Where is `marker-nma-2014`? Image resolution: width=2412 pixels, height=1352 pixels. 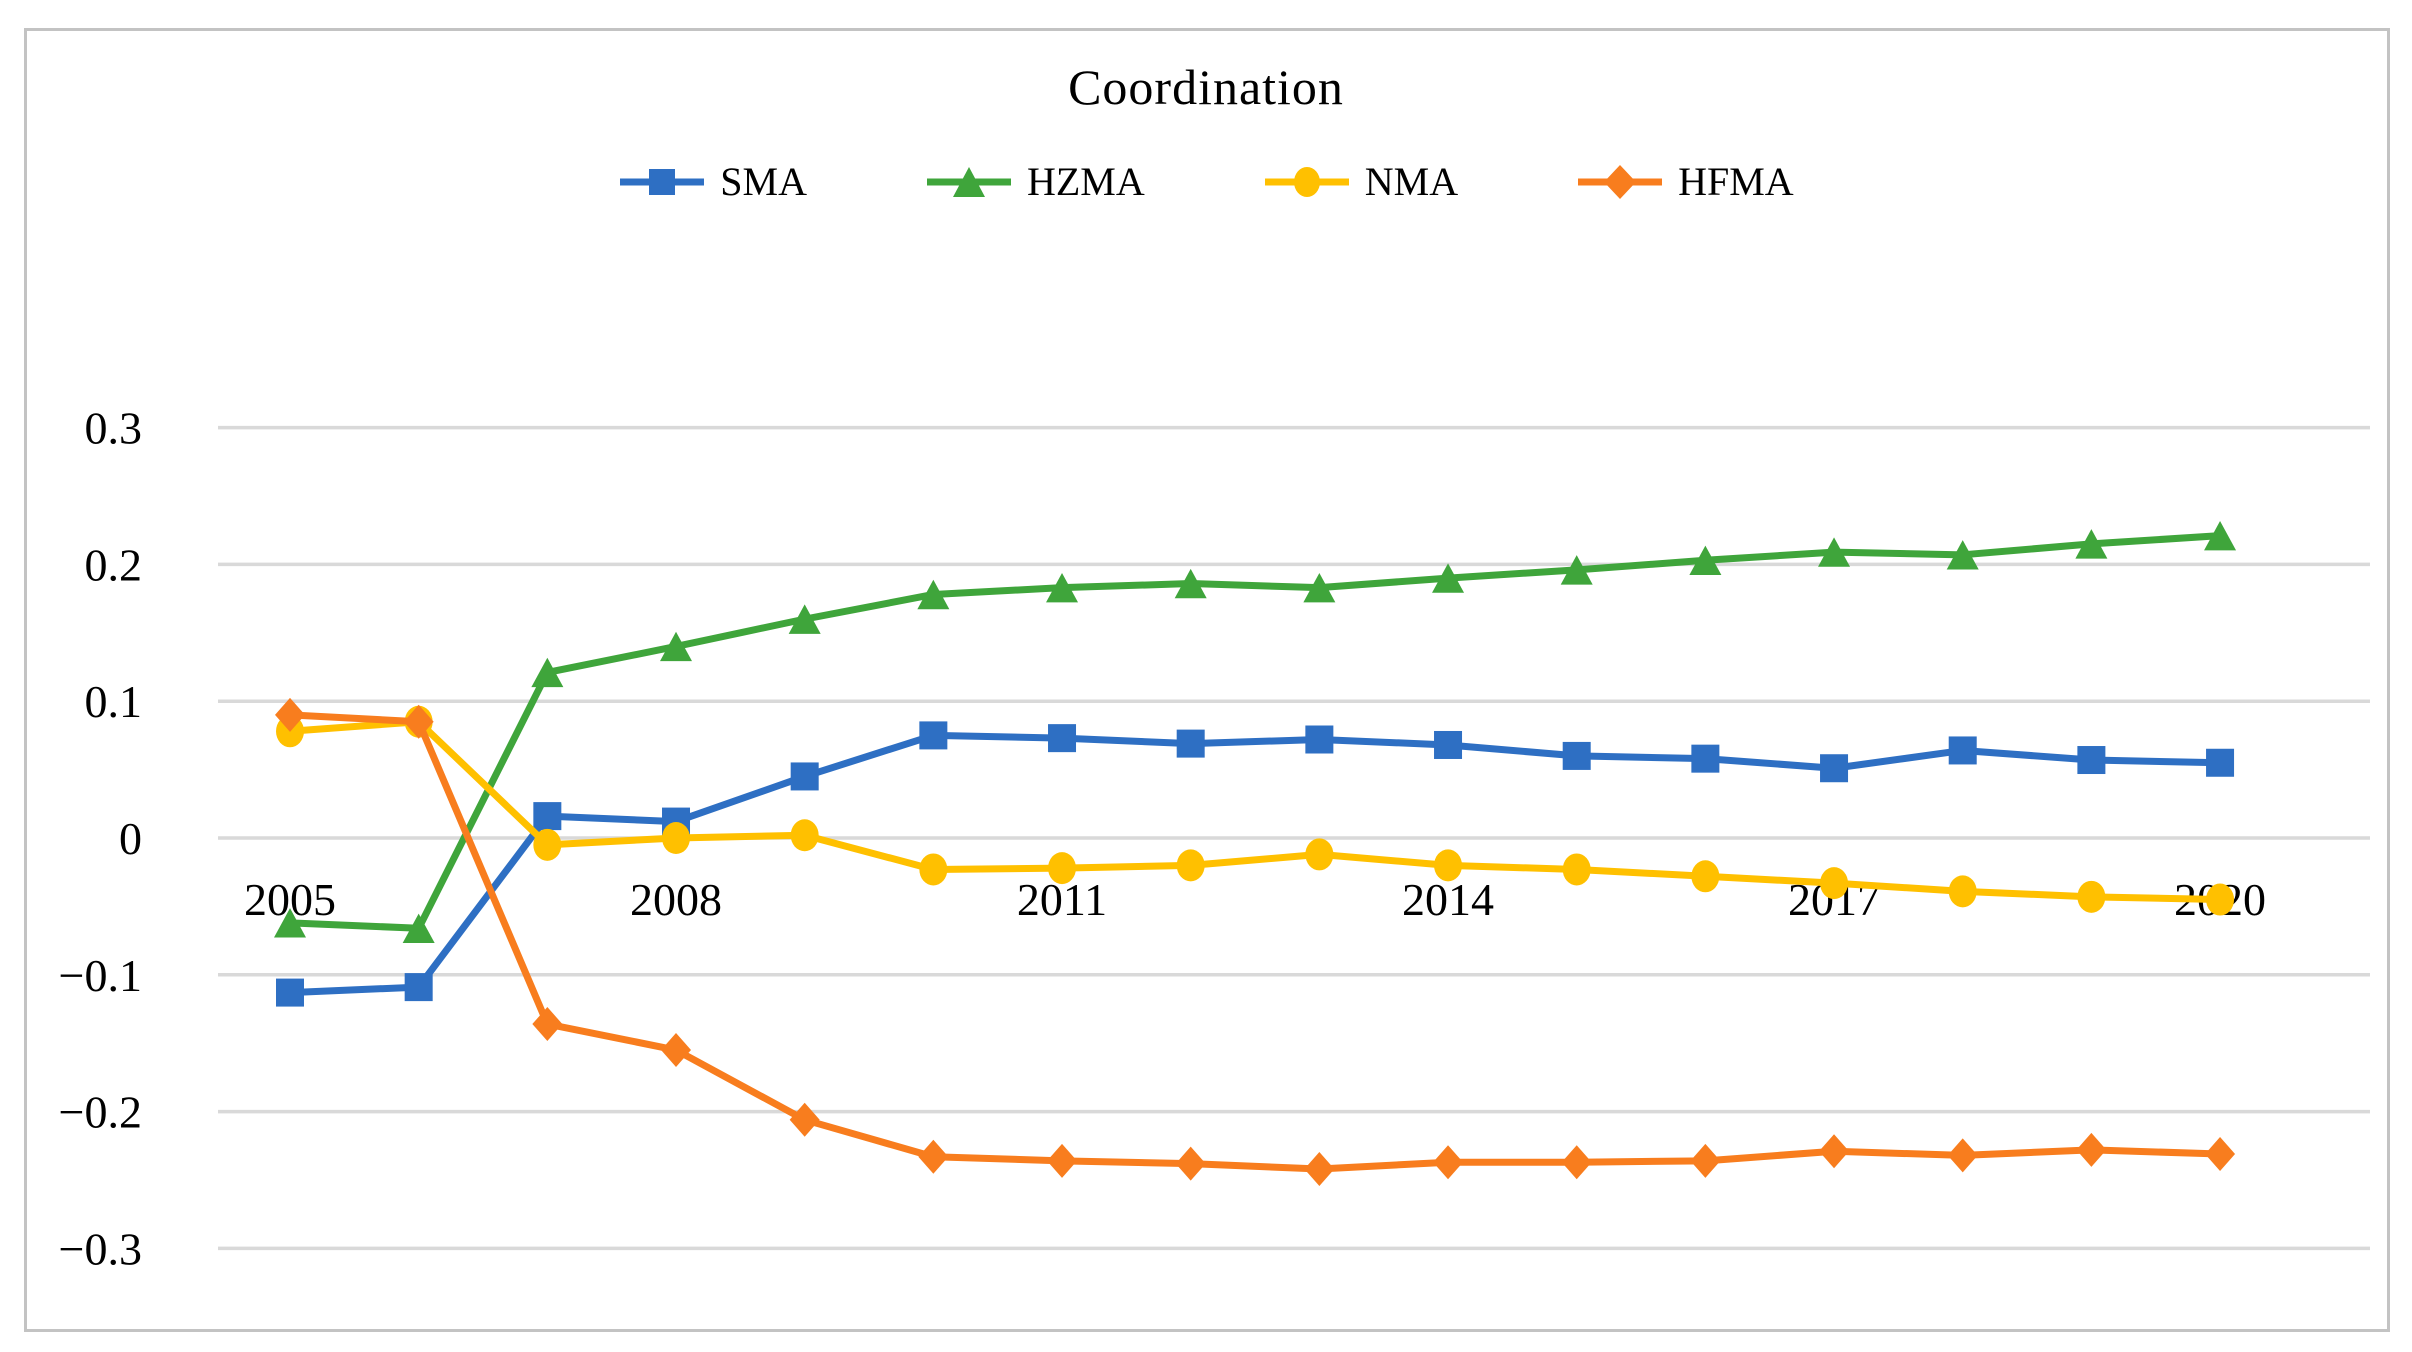 marker-nma-2014 is located at coordinates (1448, 865).